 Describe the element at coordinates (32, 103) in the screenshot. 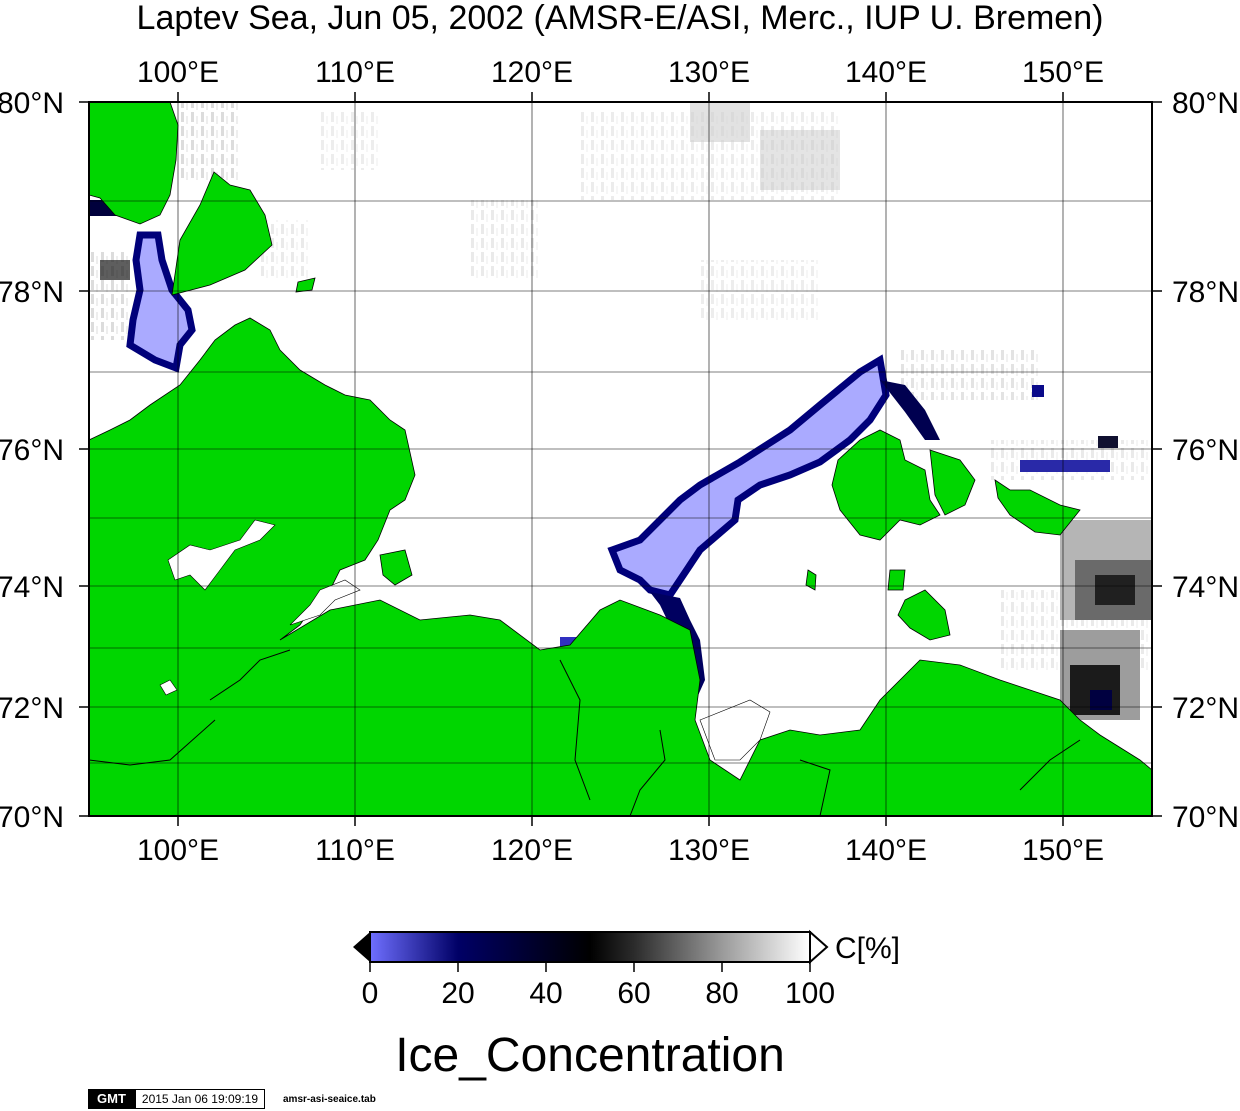

I see `lat-label-left: 80°N` at that location.